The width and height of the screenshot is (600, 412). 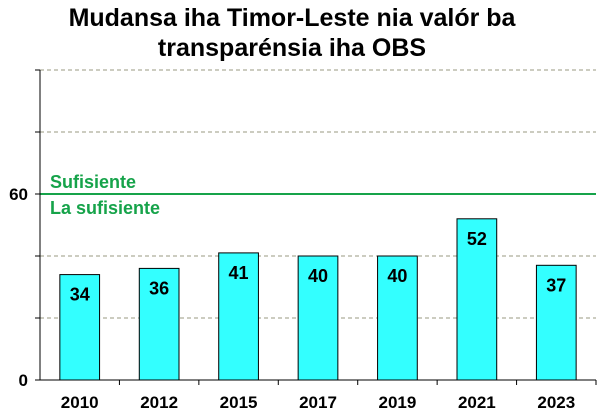 What do you see at coordinates (398, 402) in the screenshot?
I see `x-tick-label: 2019` at bounding box center [398, 402].